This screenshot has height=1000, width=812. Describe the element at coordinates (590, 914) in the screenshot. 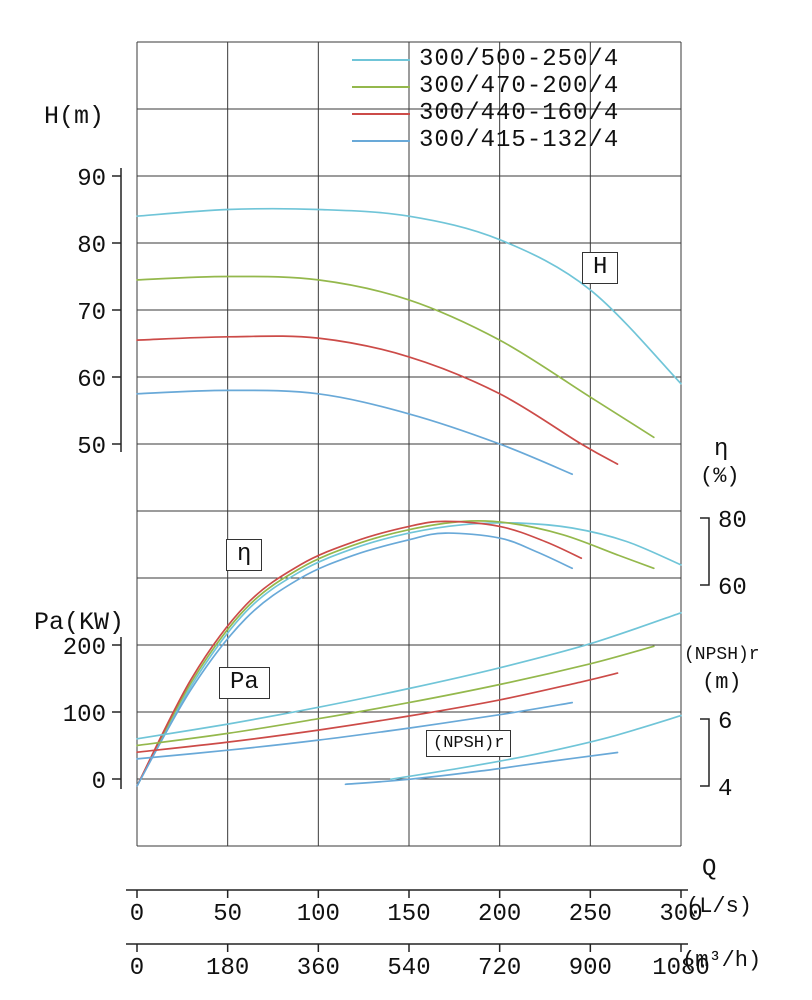

I see `flow-ls-tick-label: 250` at that location.